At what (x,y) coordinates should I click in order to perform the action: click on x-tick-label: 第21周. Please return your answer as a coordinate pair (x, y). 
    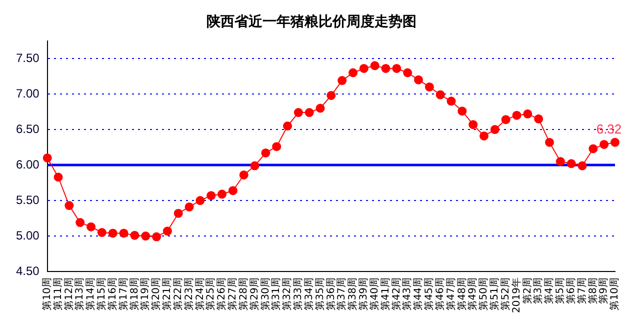
    Looking at the image, I should click on (167, 294).